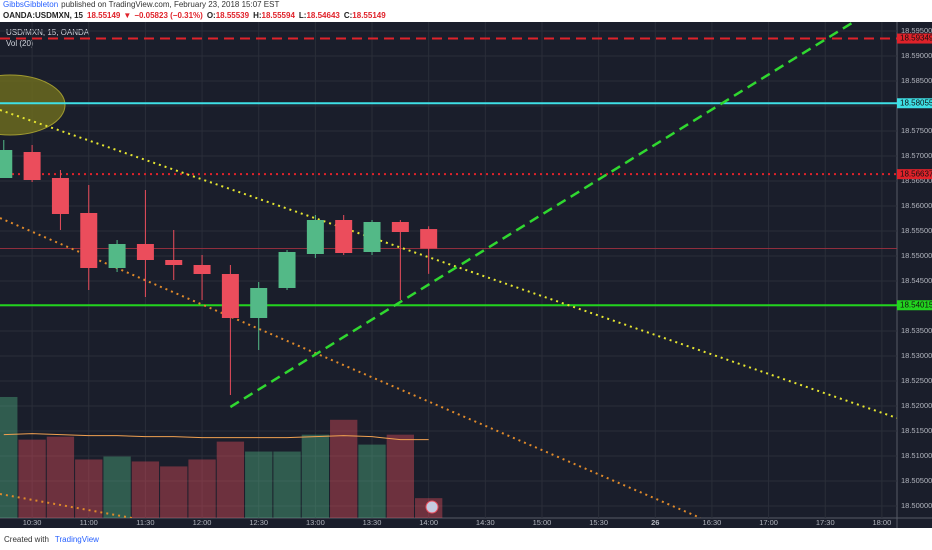 This screenshot has width=932, height=550. I want to click on y-tick-label: 18.59000, so click(916, 55).